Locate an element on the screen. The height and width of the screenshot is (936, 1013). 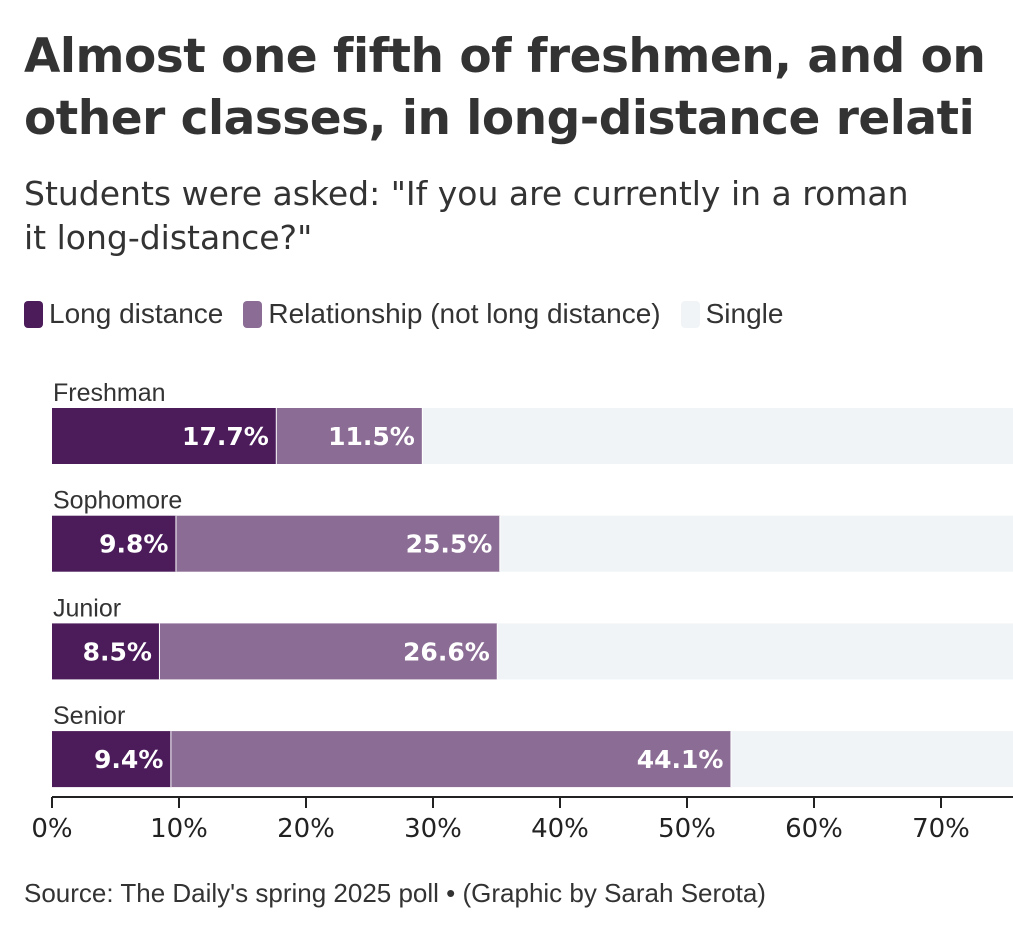
bar-freshman-single is located at coordinates (717, 436).